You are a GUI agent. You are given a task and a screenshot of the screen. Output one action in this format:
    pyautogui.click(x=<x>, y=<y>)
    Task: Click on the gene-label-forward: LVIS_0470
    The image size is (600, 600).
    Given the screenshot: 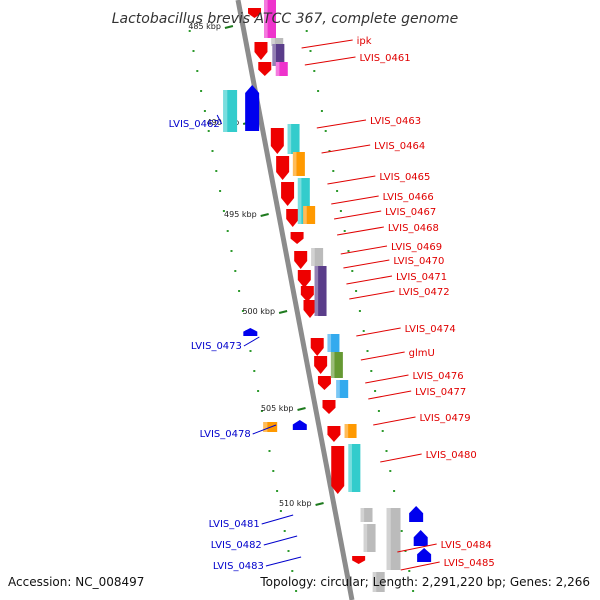 What is the action you would take?
    pyautogui.click(x=418, y=261)
    